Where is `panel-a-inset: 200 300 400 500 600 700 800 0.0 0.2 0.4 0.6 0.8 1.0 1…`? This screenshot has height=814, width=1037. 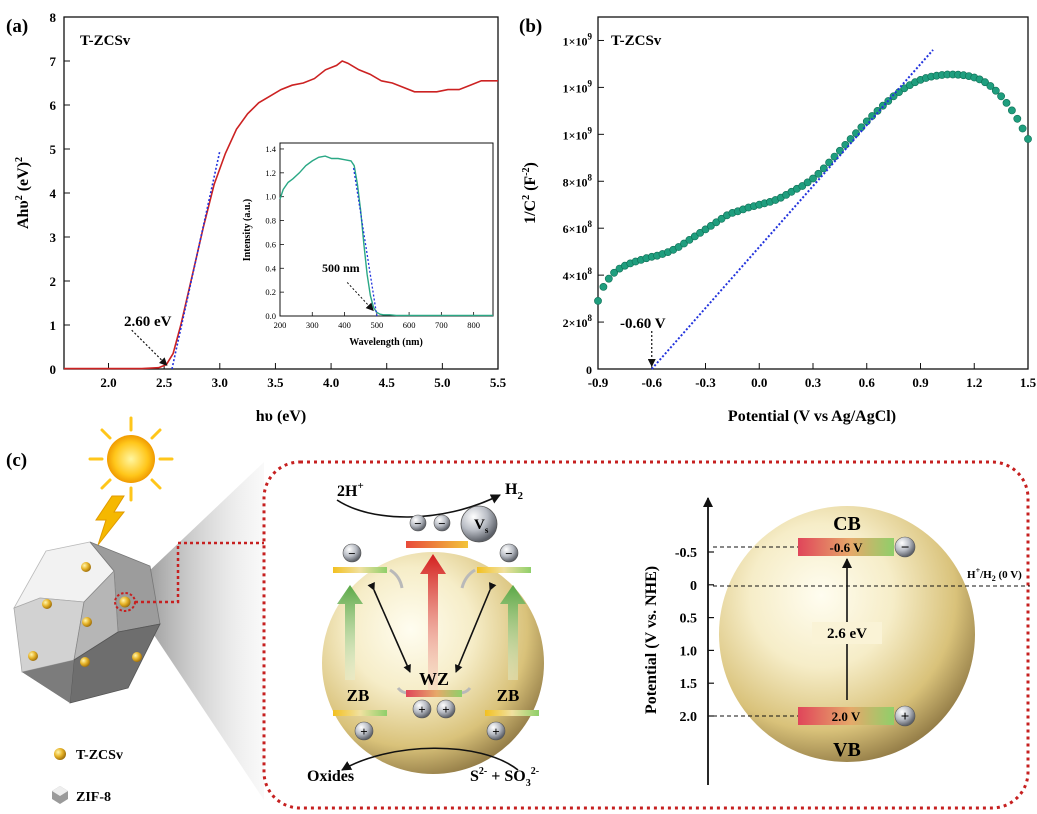
panel-a-inset: 200 300 400 500 600 700 800 0.0 0.2 0.4 0.6 0.8 1.0 1… is located at coordinates (368, 245).